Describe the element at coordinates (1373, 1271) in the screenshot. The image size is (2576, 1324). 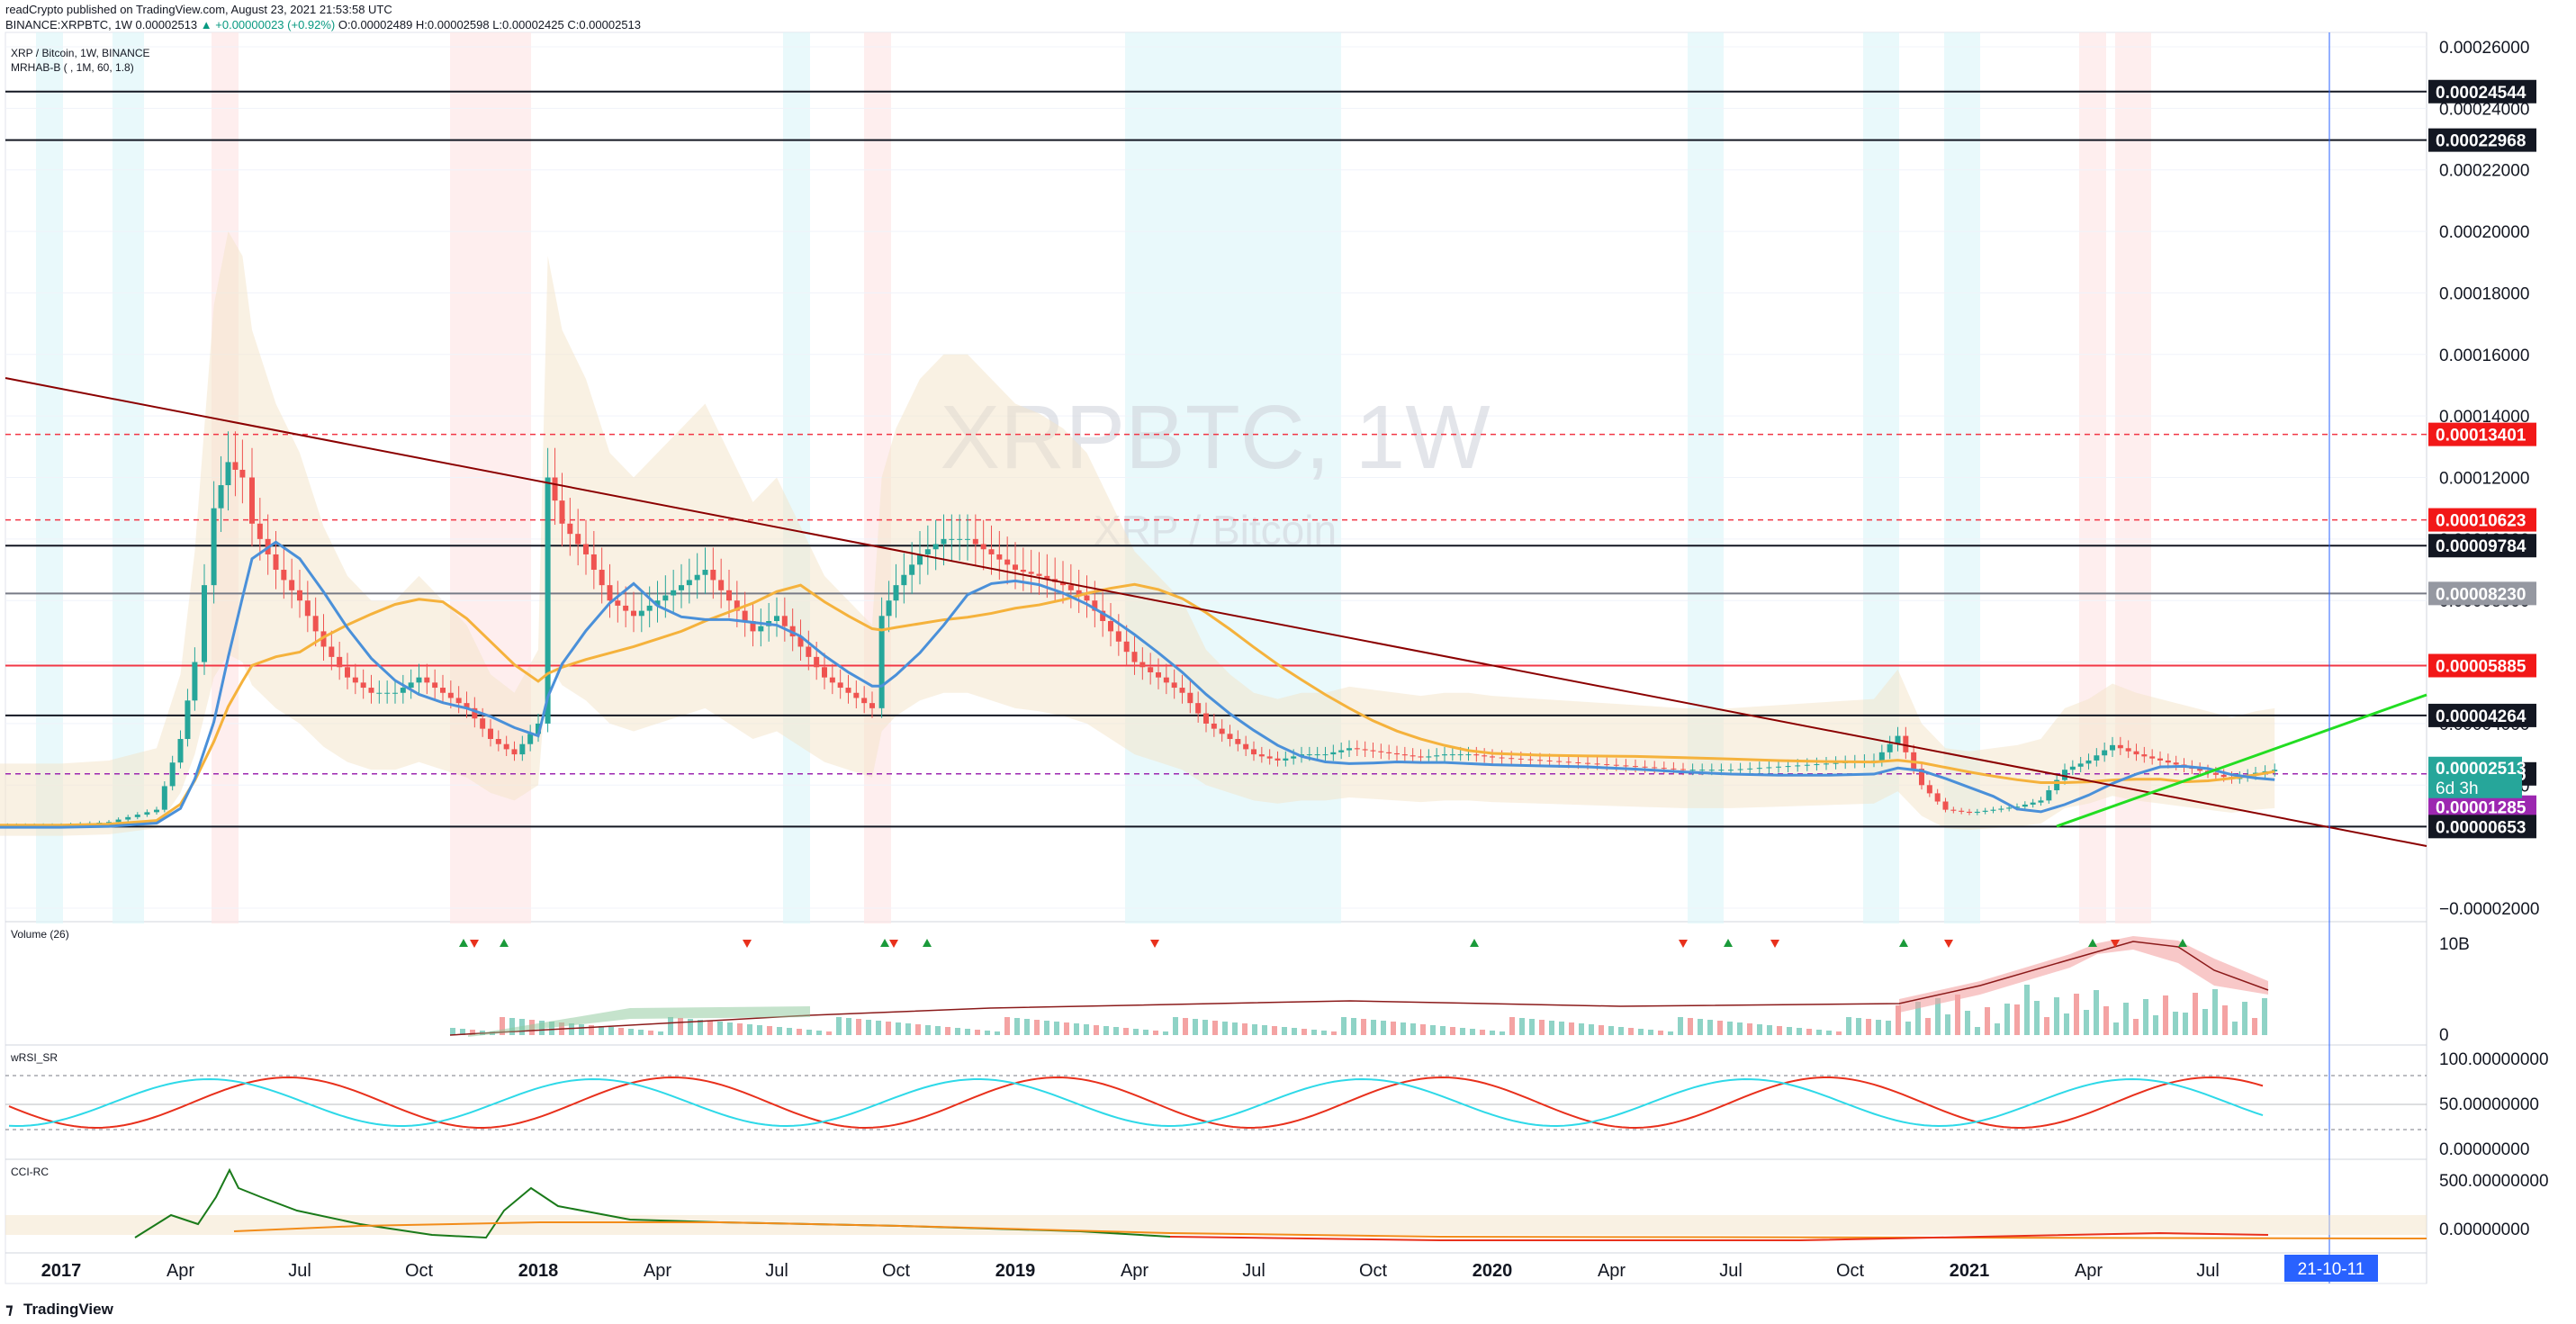
I see `time-axis-label: Oct` at that location.